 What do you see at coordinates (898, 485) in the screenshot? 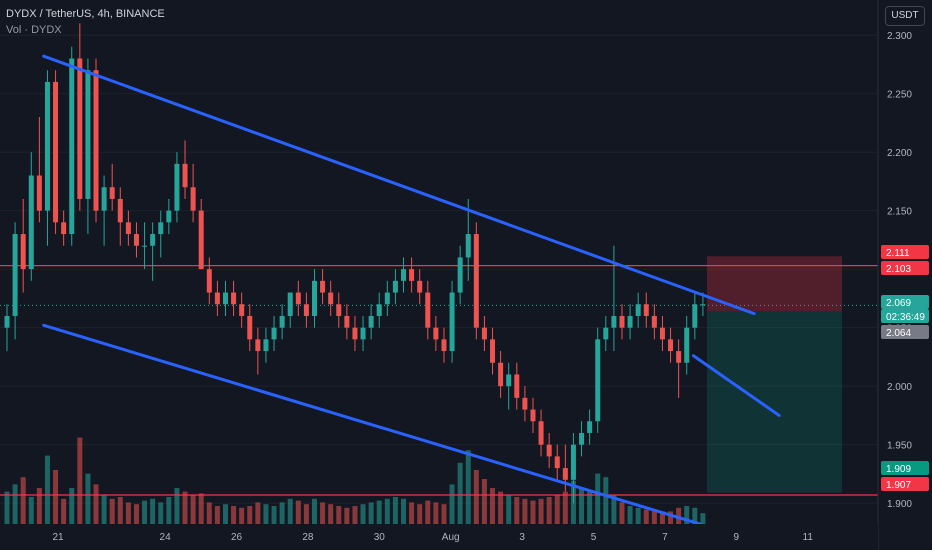
I see `price-tag-label: 1.907` at bounding box center [898, 485].